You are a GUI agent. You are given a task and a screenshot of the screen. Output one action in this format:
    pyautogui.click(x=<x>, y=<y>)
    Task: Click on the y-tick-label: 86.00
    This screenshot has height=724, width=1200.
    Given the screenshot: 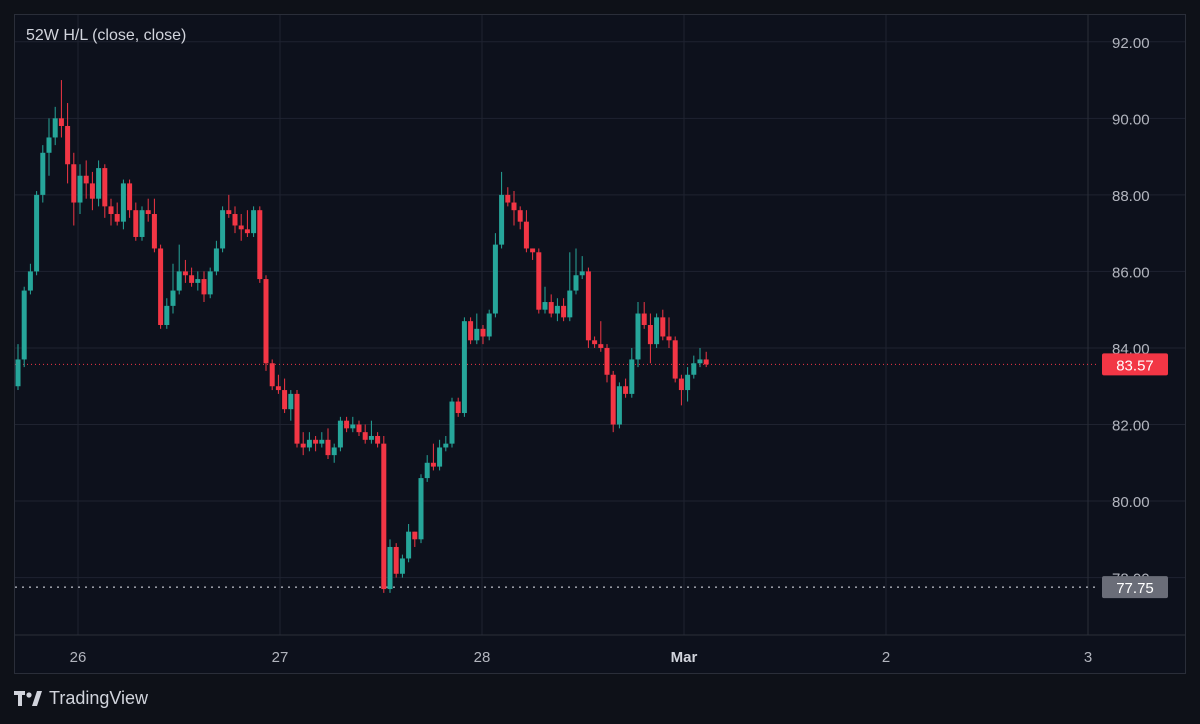 What is the action you would take?
    pyautogui.click(x=1131, y=272)
    